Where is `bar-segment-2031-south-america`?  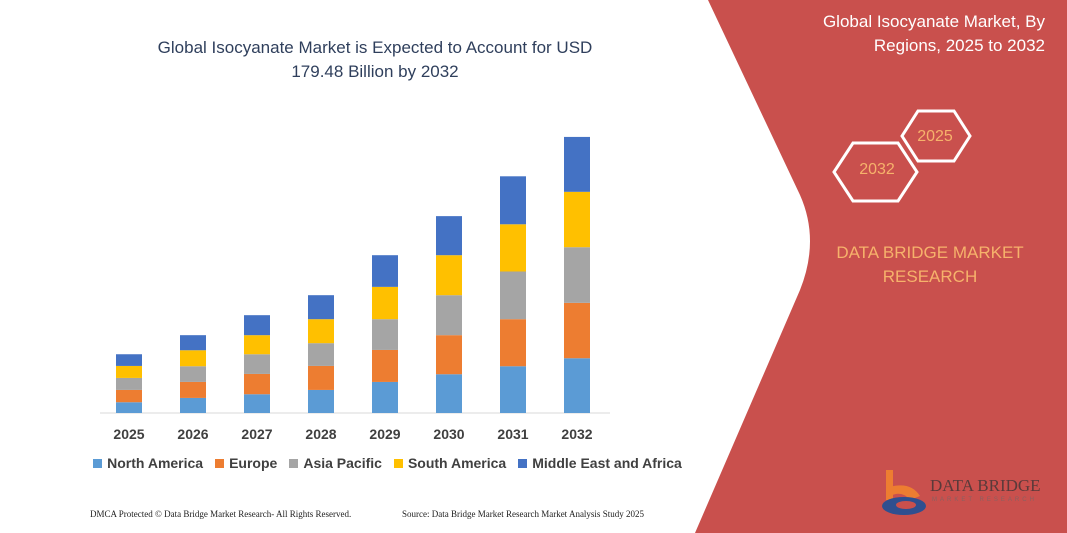
bar-segment-2031-south-america is located at coordinates (513, 248).